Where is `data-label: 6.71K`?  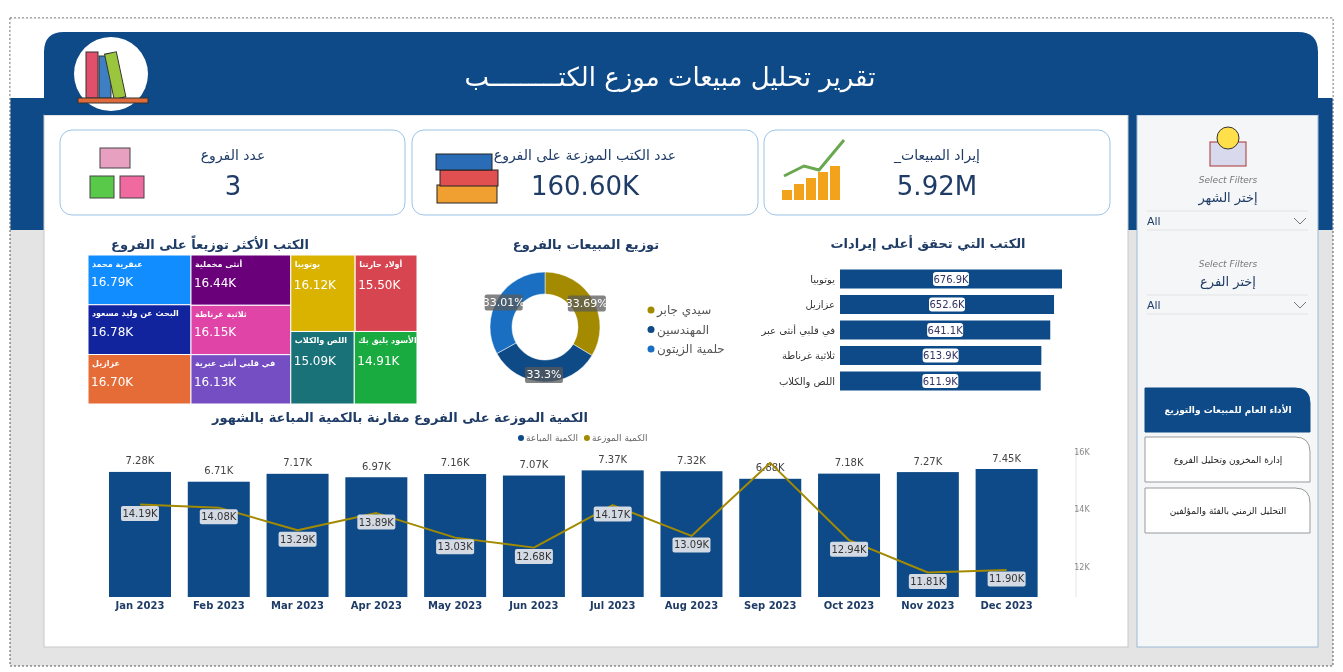
data-label: 6.71K is located at coordinates (219, 471).